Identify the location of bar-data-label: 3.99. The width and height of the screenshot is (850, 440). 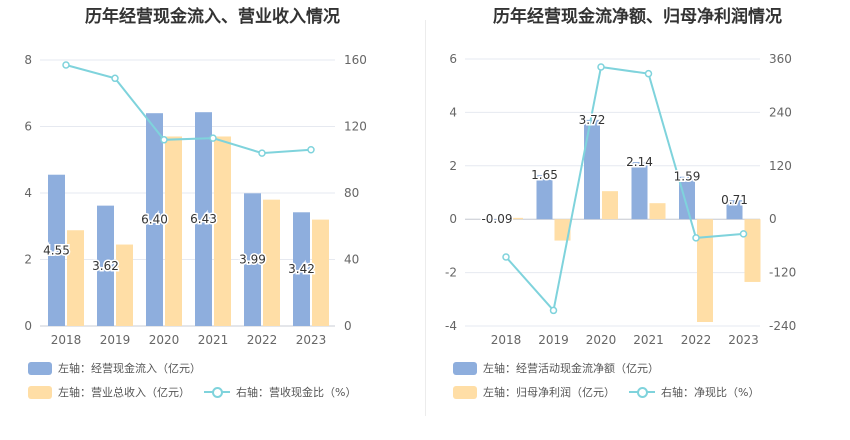
(252, 260).